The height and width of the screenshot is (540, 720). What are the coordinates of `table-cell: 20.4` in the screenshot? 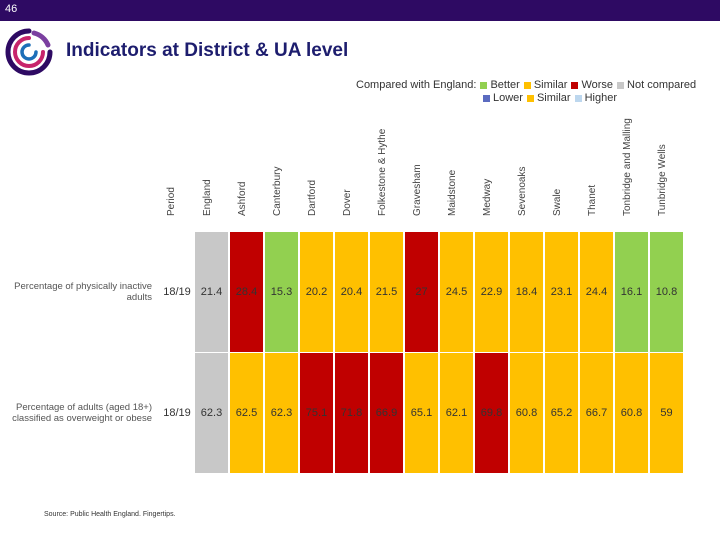 It's located at (351, 292).